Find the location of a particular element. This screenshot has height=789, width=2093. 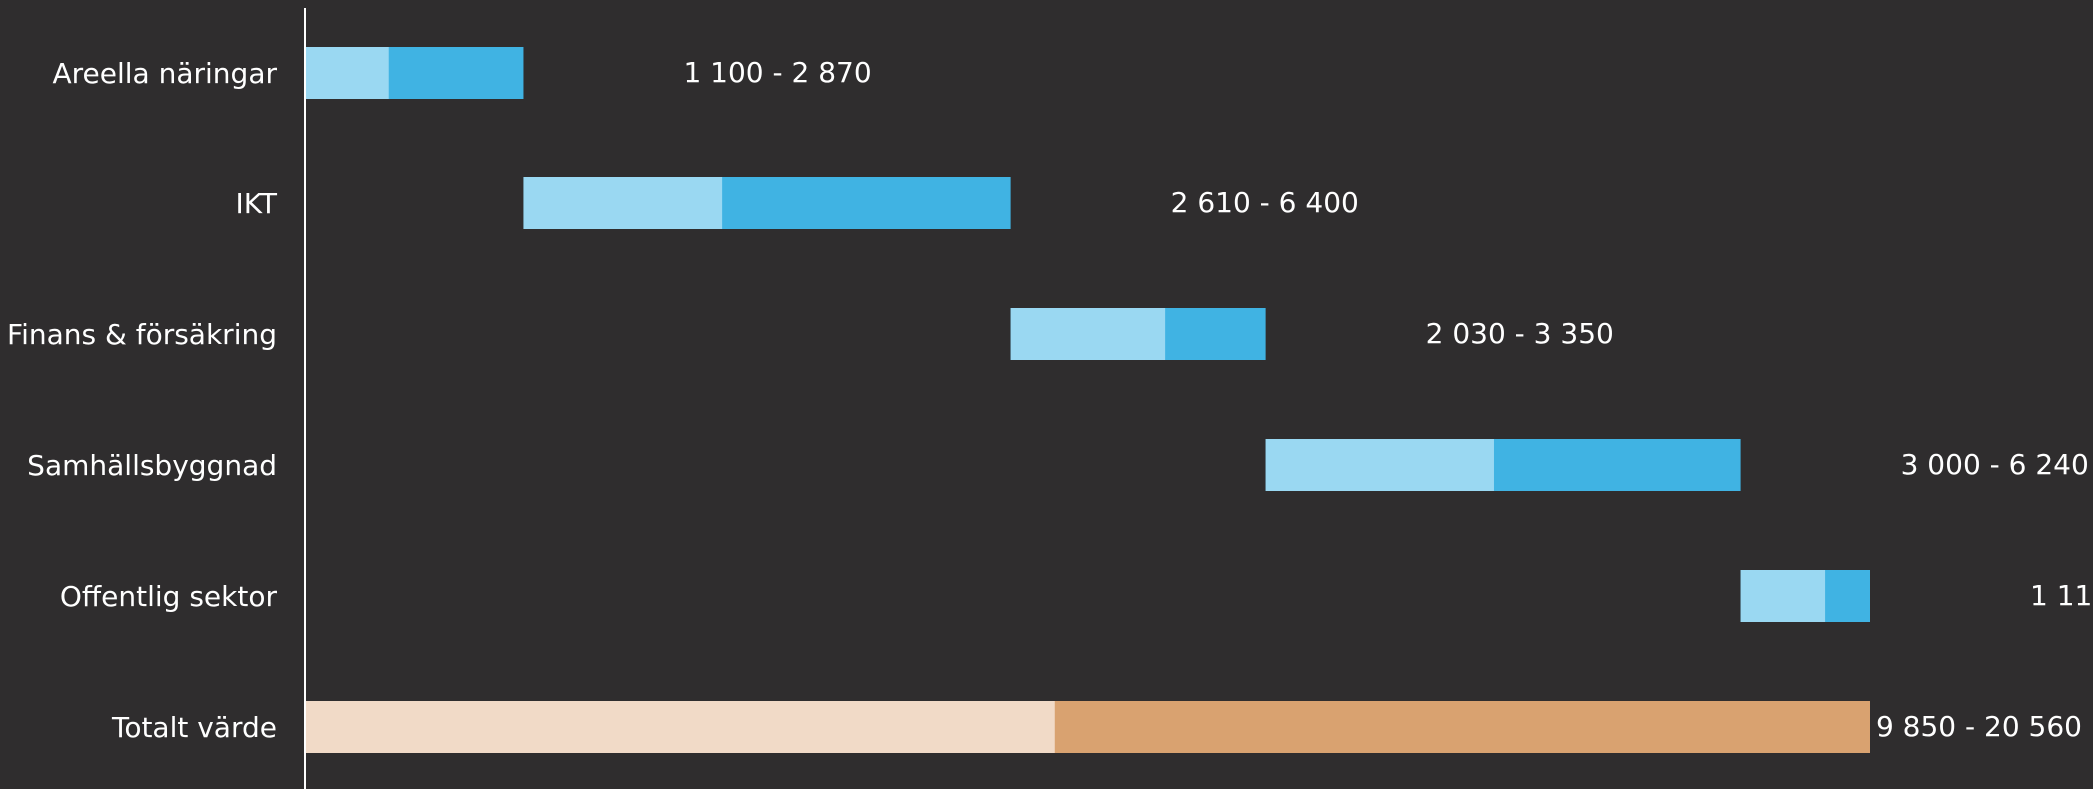

category-label: Offentlig sektor is located at coordinates (169, 596).